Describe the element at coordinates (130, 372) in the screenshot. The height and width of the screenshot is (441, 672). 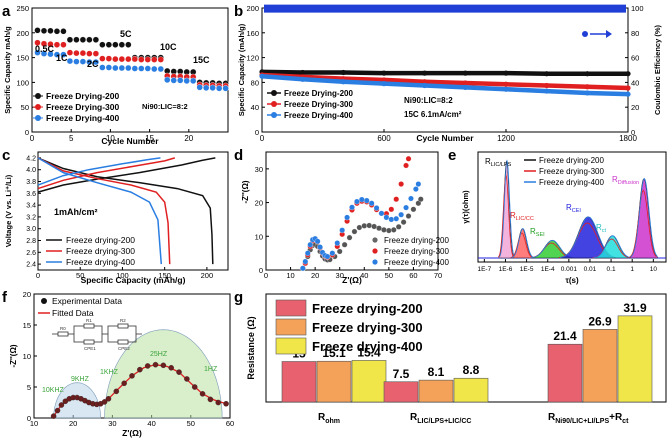
I see `f-freq-labels: 10KHZ 9KHZ 1KHZ 25HZ 1HZ` at that location.